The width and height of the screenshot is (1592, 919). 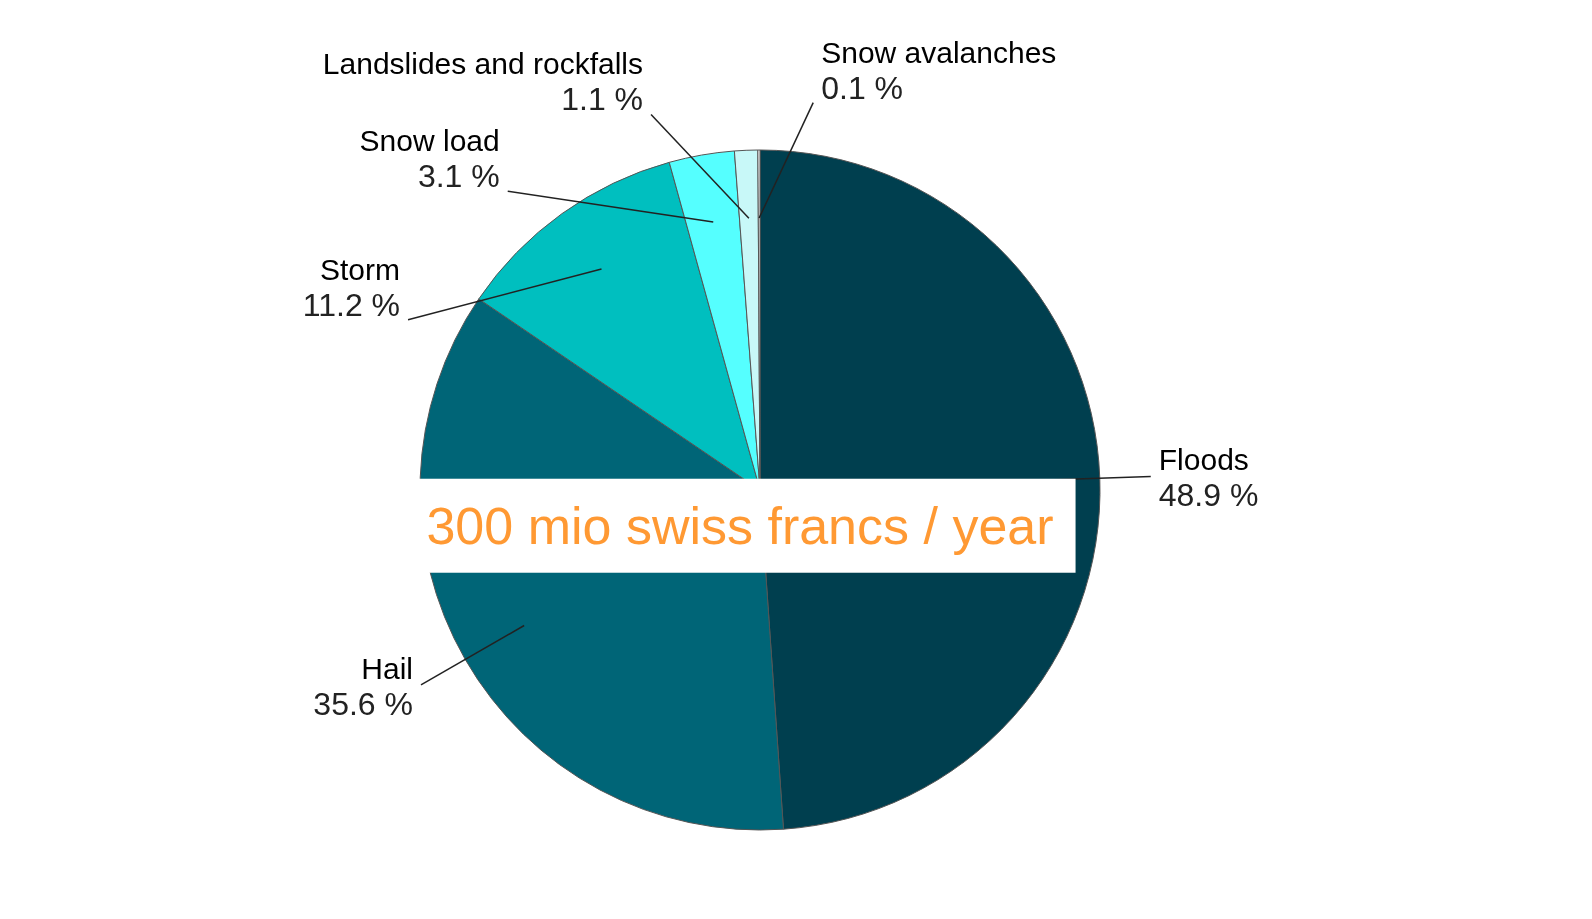 What do you see at coordinates (458, 176) in the screenshot?
I see `data-label: 3.1 %` at bounding box center [458, 176].